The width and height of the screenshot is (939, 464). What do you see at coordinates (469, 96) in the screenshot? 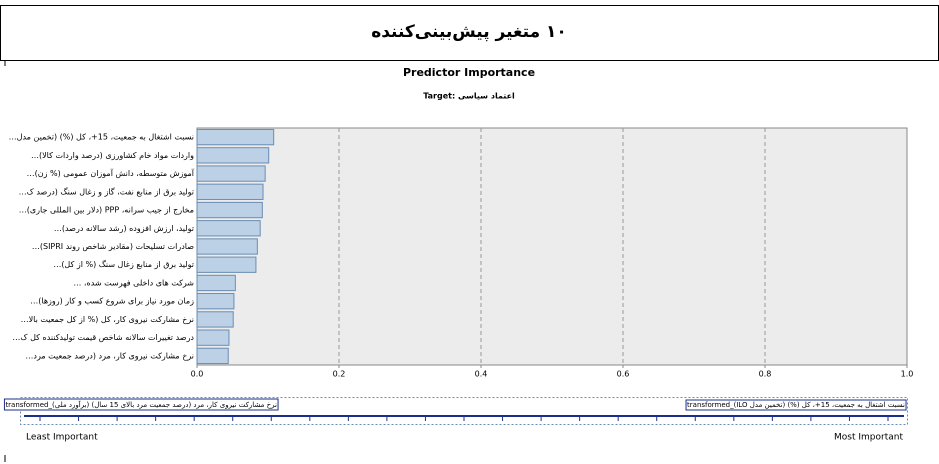
I see `chart-subtitle: Target: اعتماد سیاسی` at bounding box center [469, 96].